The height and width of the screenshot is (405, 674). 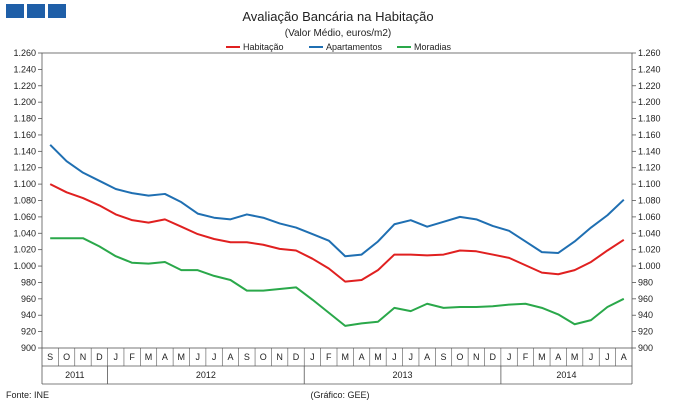 What do you see at coordinates (339, 395) in the screenshot?
I see `credit-note: (Gráfico: GEE)` at bounding box center [339, 395].